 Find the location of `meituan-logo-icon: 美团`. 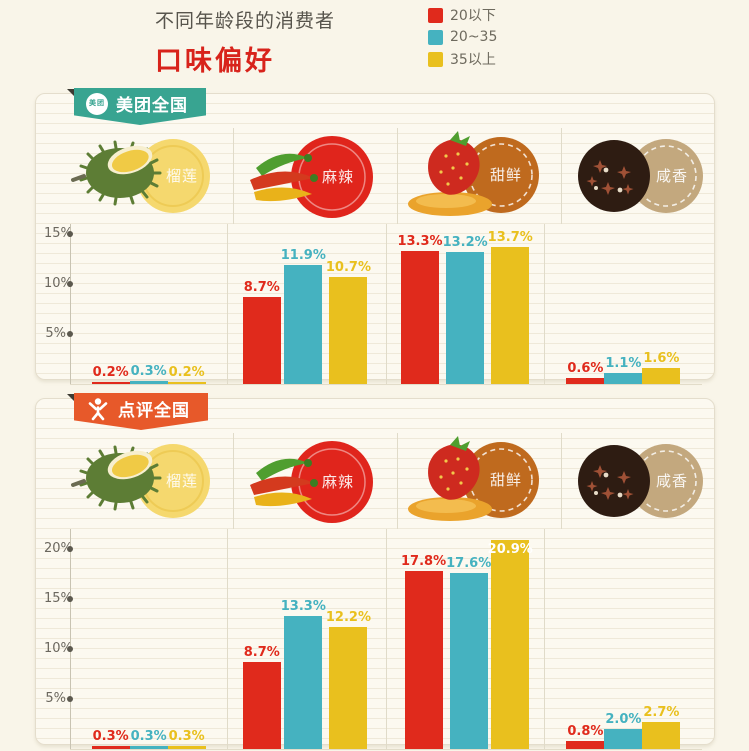

meituan-logo-icon: 美团 is located at coordinates (97, 103).